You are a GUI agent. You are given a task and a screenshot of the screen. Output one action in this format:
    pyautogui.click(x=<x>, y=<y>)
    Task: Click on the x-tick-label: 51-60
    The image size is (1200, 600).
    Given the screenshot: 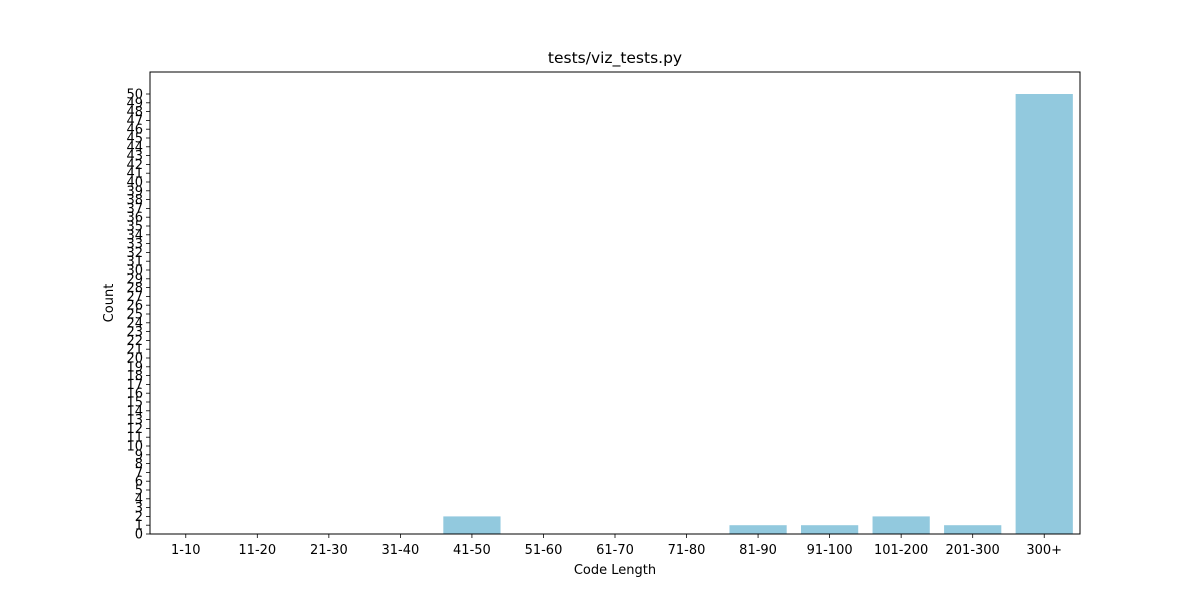 What is the action you would take?
    pyautogui.click(x=544, y=550)
    